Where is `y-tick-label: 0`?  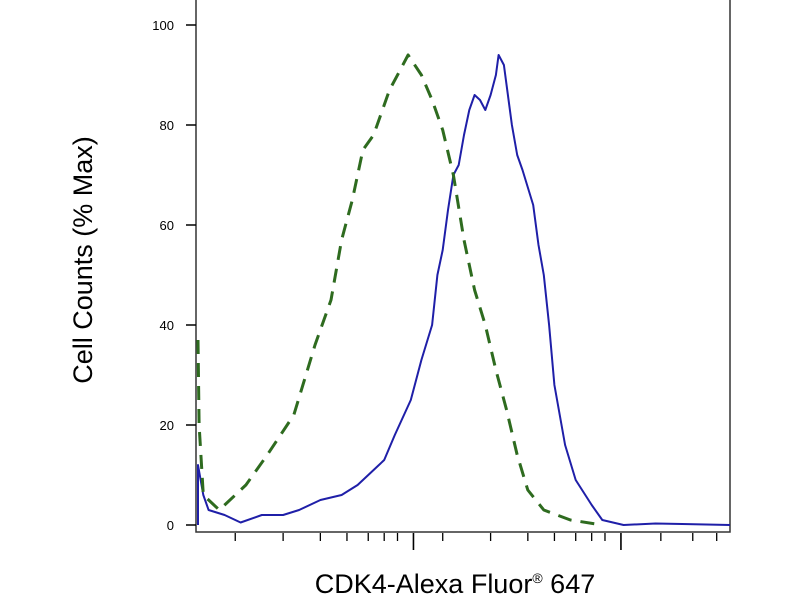
y-tick-label: 0 is located at coordinates (170, 525).